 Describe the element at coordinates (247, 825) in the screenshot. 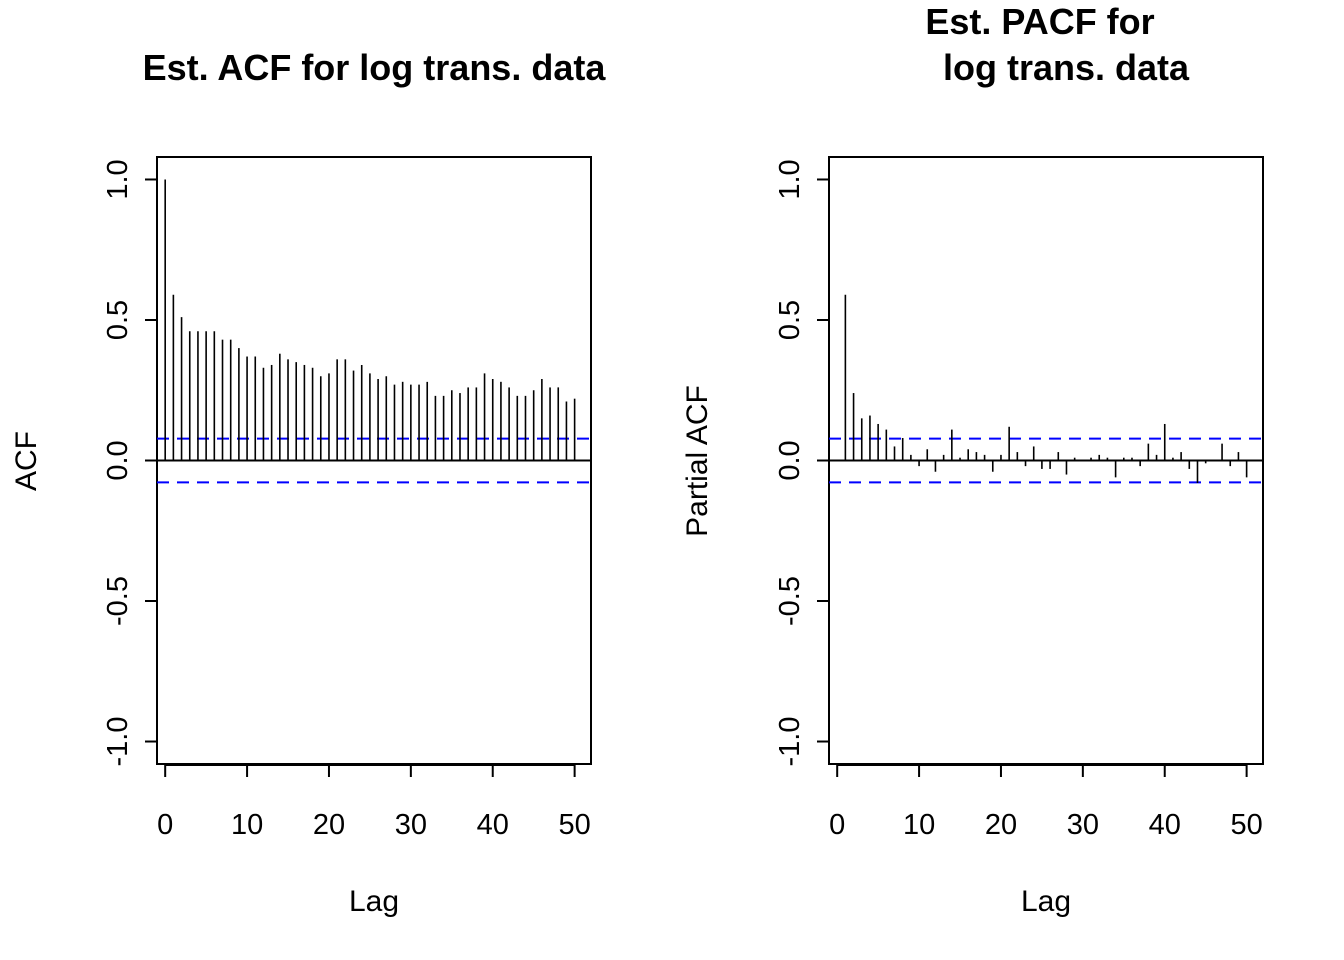

I see `acf-x-tick-label: 10` at that location.